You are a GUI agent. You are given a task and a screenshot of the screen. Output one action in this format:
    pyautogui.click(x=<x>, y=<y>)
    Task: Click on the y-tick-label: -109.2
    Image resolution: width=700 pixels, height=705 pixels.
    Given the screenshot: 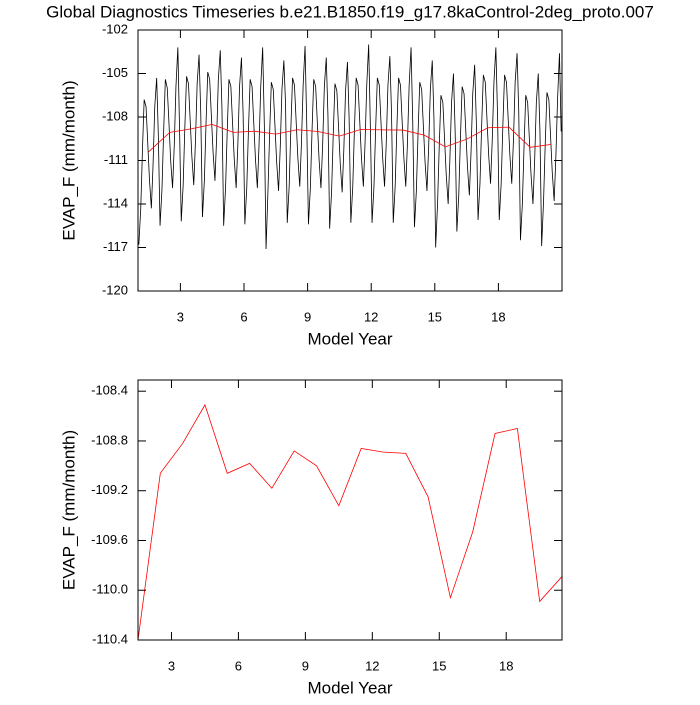 What is the action you would take?
    pyautogui.click(x=109, y=489)
    